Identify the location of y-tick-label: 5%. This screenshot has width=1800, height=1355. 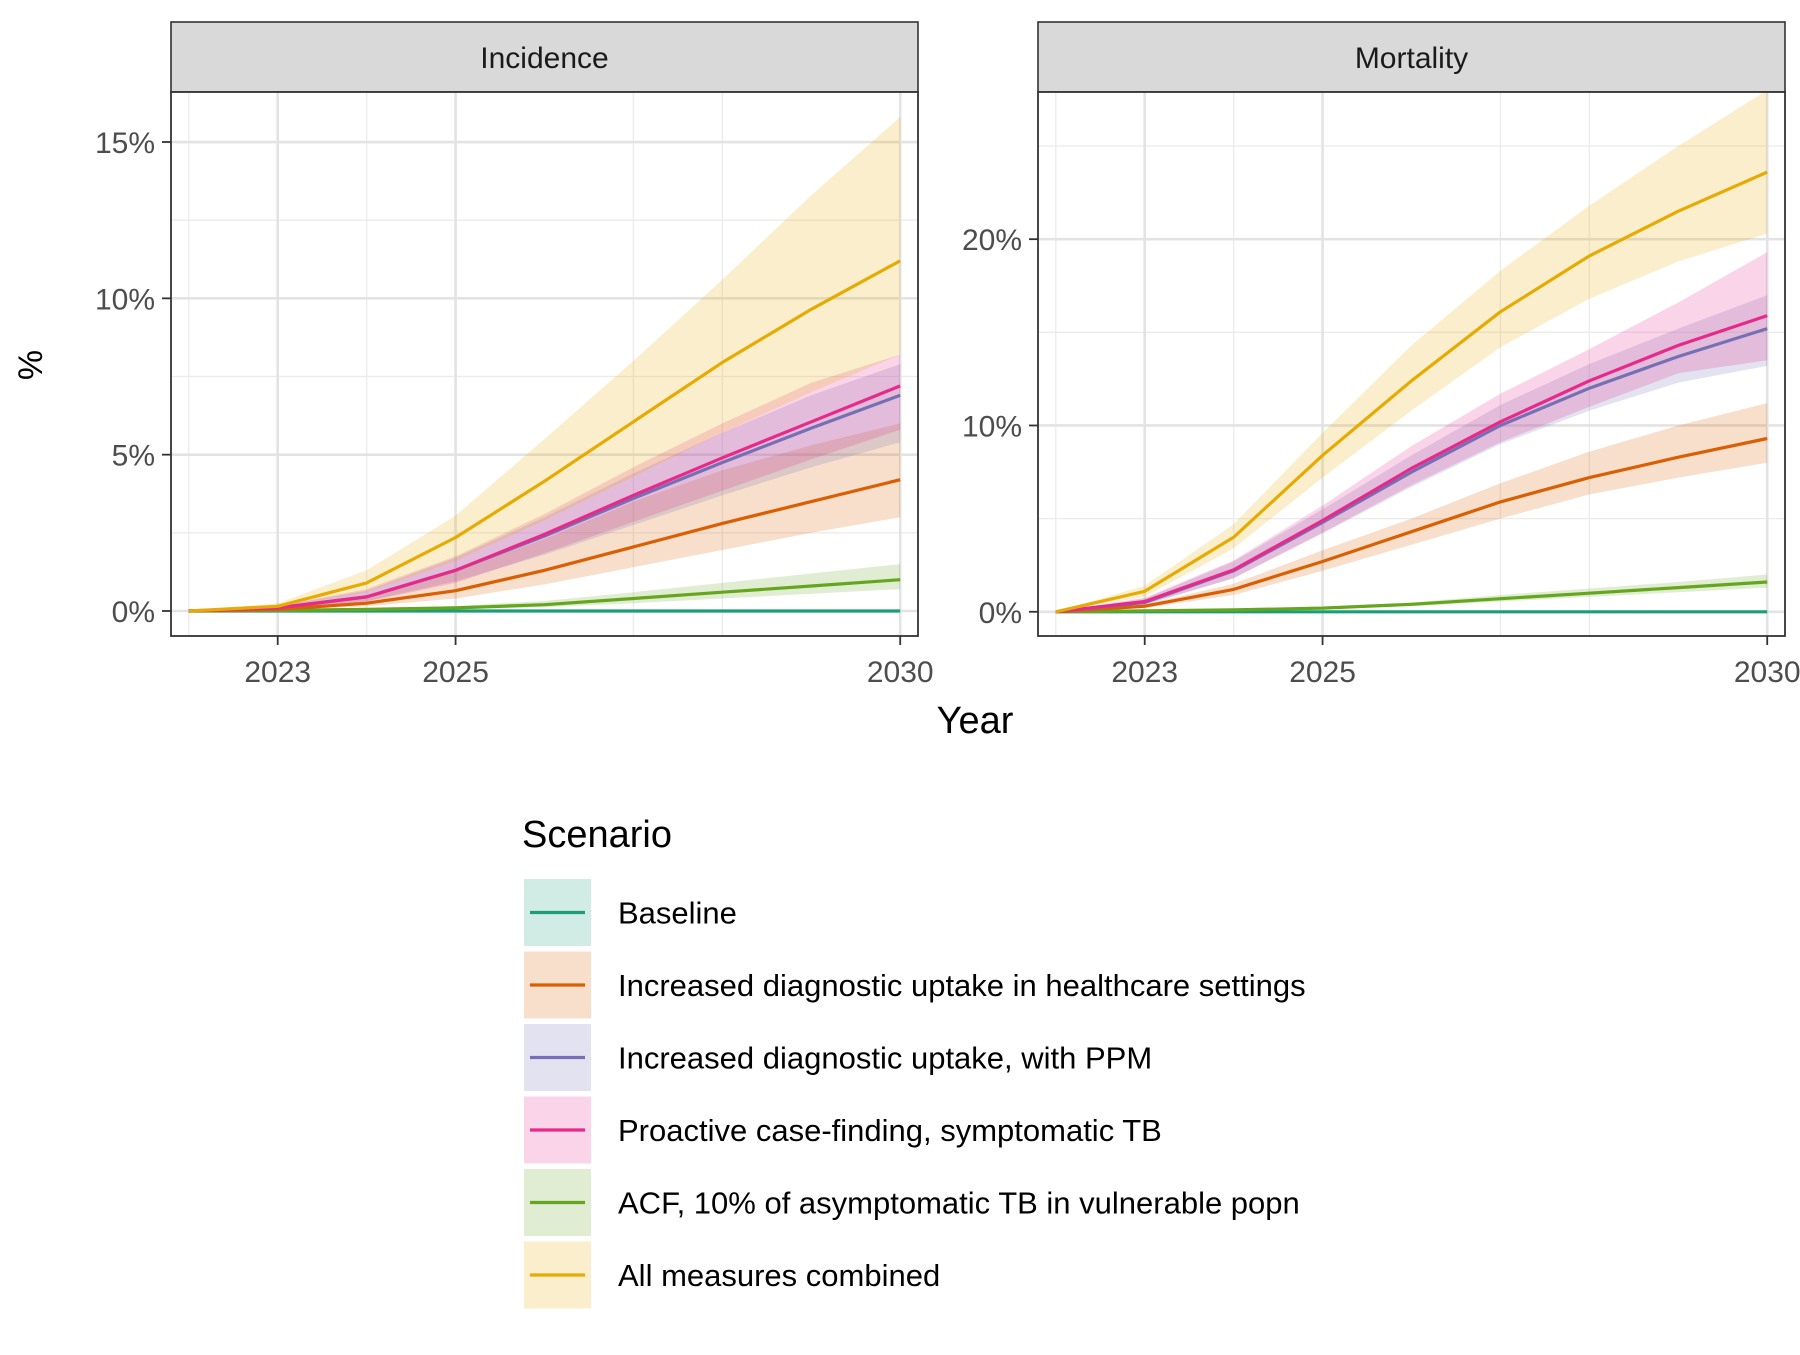
(133, 456).